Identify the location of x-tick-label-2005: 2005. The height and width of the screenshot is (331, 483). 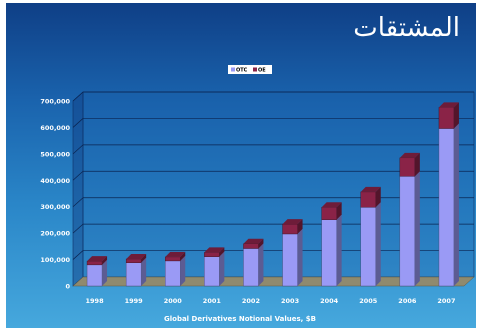
(368, 301).